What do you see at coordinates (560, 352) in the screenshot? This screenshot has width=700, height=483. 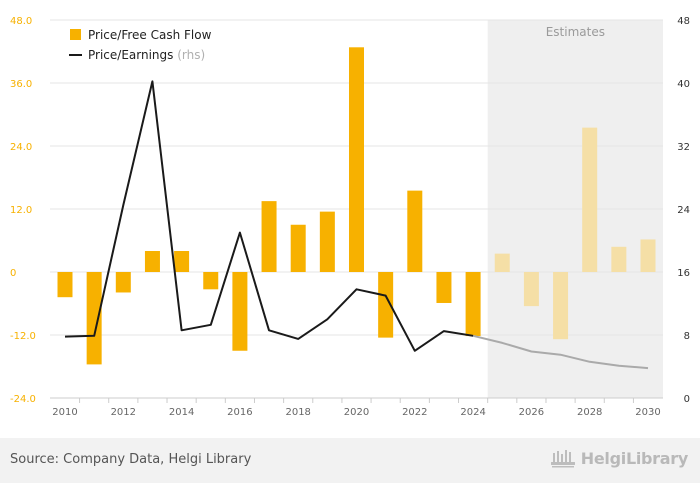 I see `pe-line-estimate` at bounding box center [560, 352].